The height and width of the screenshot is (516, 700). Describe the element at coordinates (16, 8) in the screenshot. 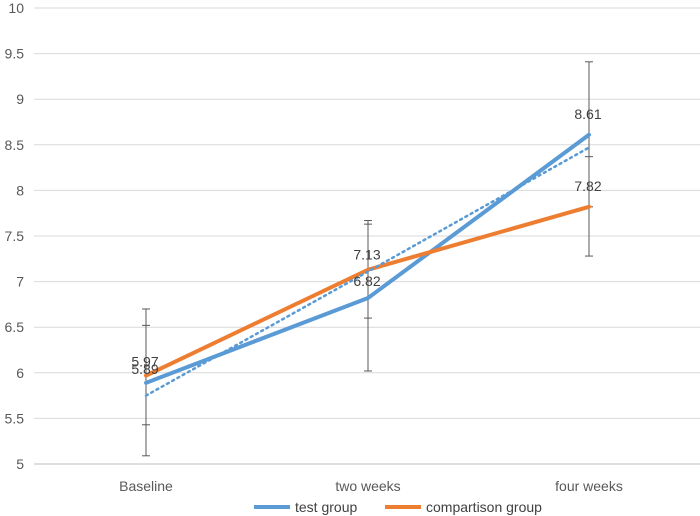

I see `y-tick-label: 10` at that location.